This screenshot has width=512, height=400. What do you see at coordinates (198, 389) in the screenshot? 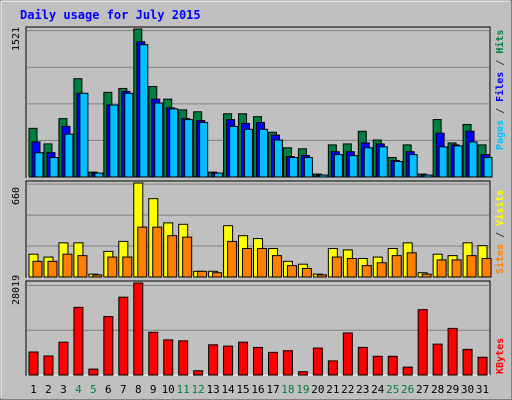
I see `day-label-12: 12` at bounding box center [198, 389].